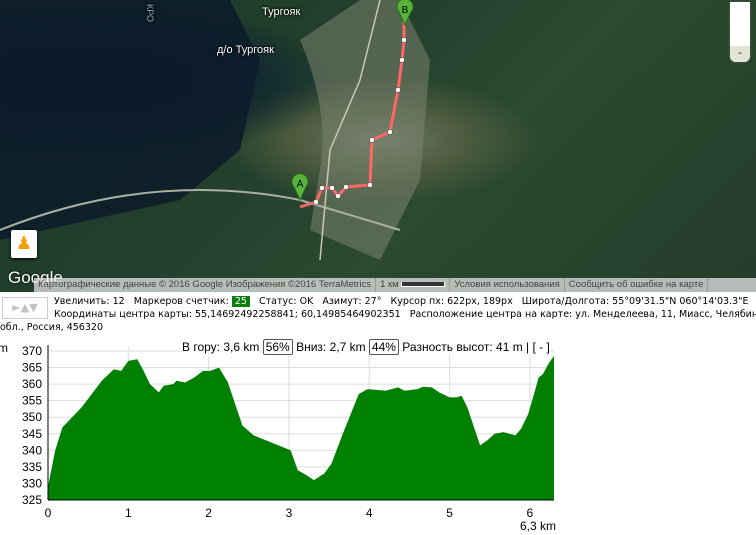 The image size is (756, 535). I want to click on uphill-distance: В гору: 3,6 km, so click(221, 347).